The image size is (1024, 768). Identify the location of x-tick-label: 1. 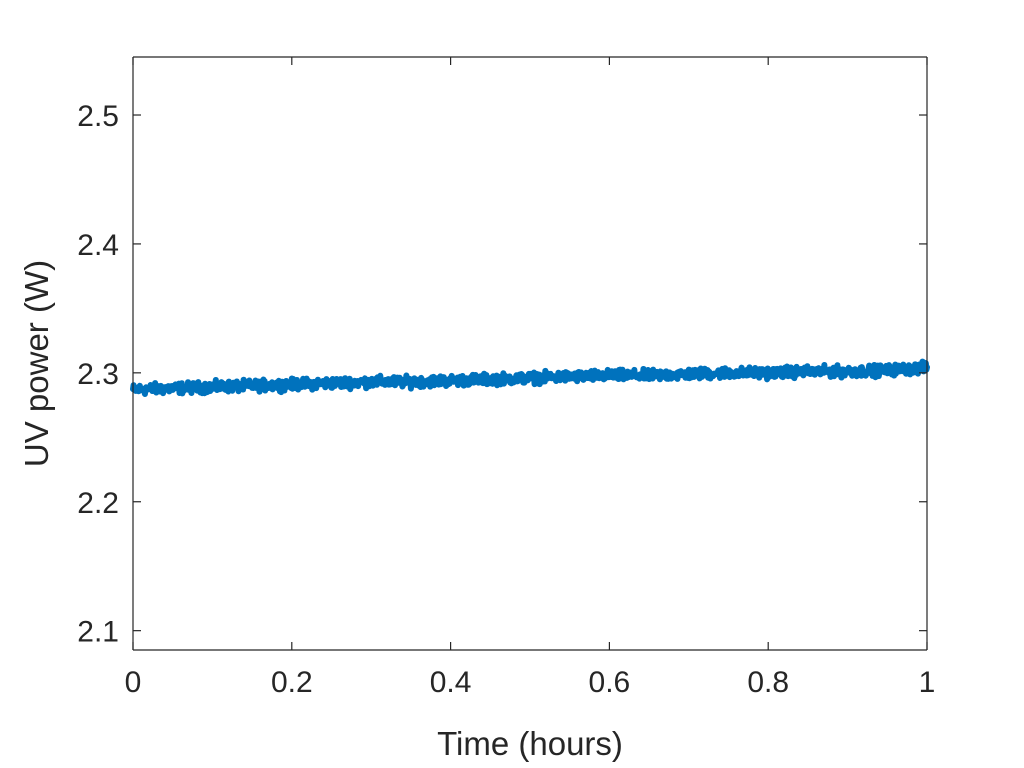
(927, 682).